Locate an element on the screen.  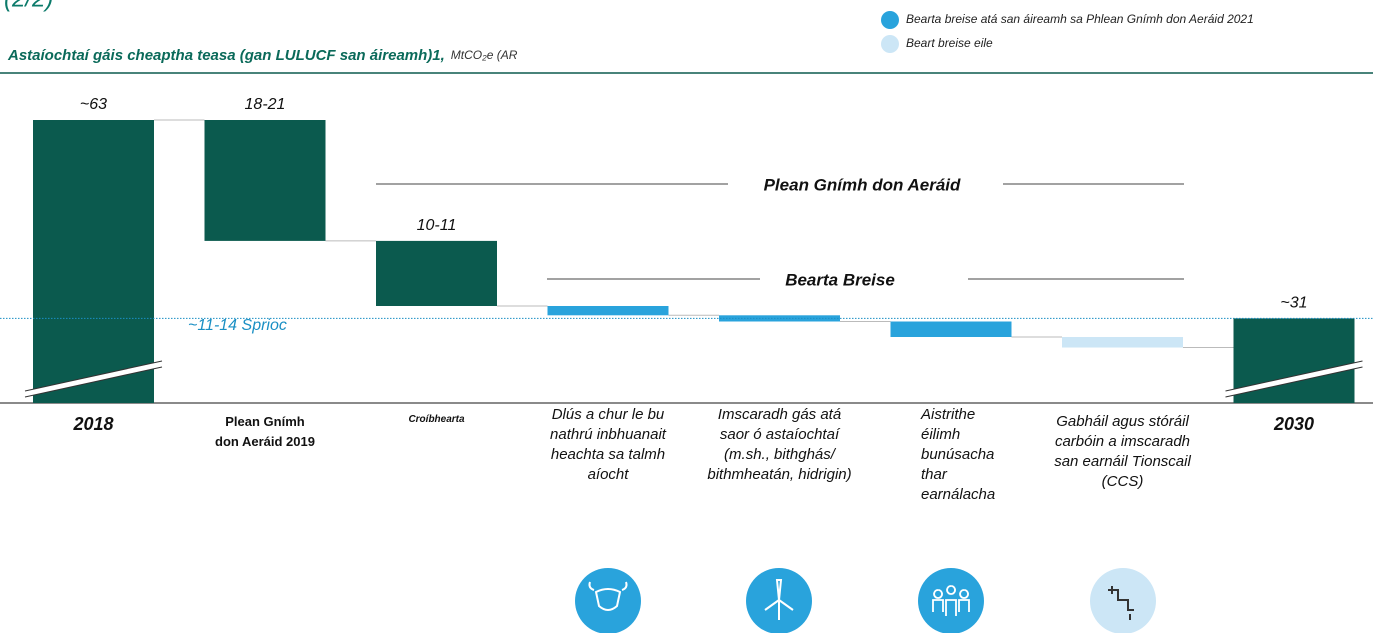
value-label: 18-21 is located at coordinates (265, 104).